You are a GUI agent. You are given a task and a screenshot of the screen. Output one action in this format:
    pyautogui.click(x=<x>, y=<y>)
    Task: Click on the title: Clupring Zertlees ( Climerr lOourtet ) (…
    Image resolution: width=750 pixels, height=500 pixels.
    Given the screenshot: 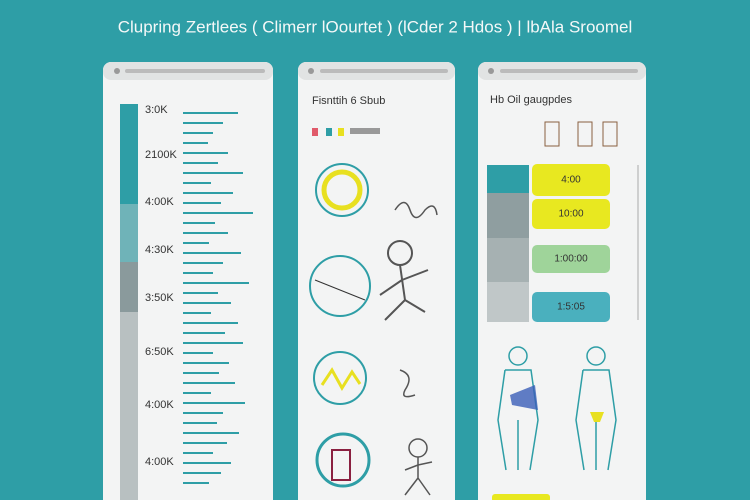 What is the action you would take?
    pyautogui.click(x=375, y=26)
    